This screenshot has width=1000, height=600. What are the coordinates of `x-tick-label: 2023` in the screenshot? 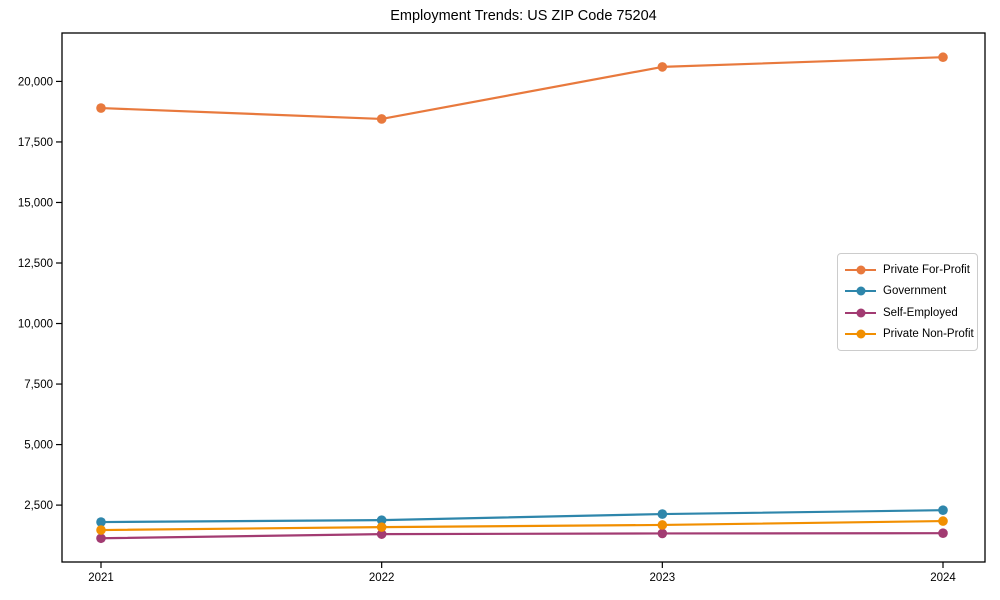 It's located at (663, 578).